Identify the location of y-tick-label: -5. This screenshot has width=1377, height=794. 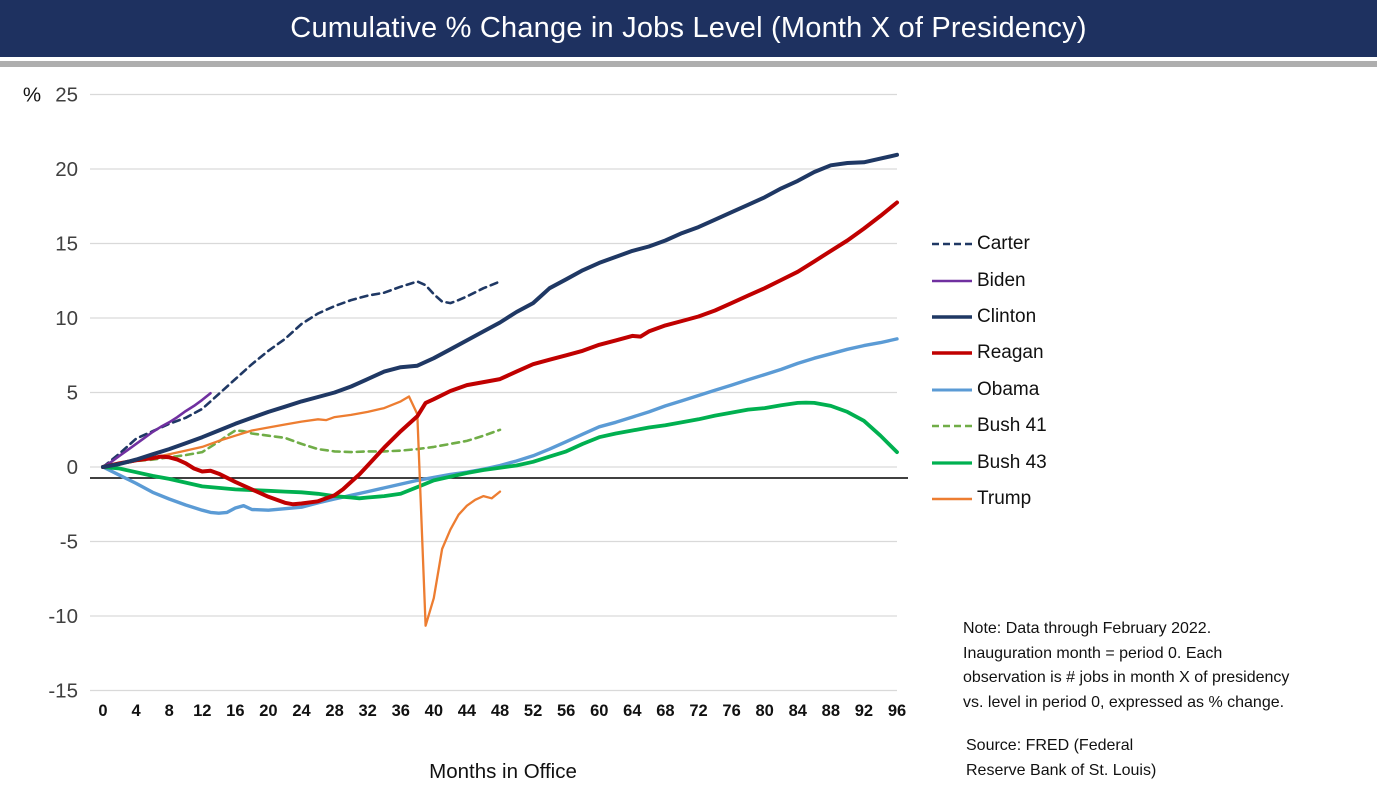
(69, 542).